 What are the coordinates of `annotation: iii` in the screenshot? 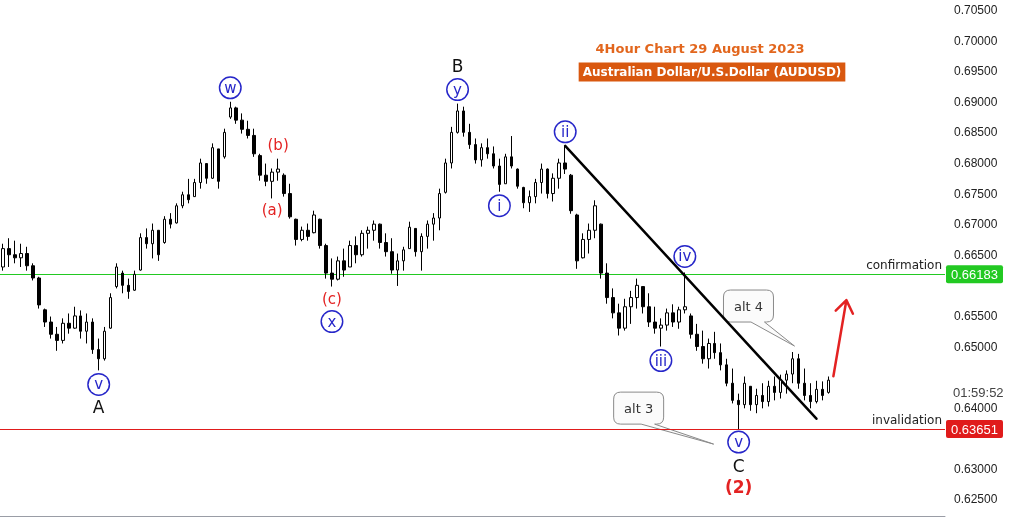 It's located at (661, 360).